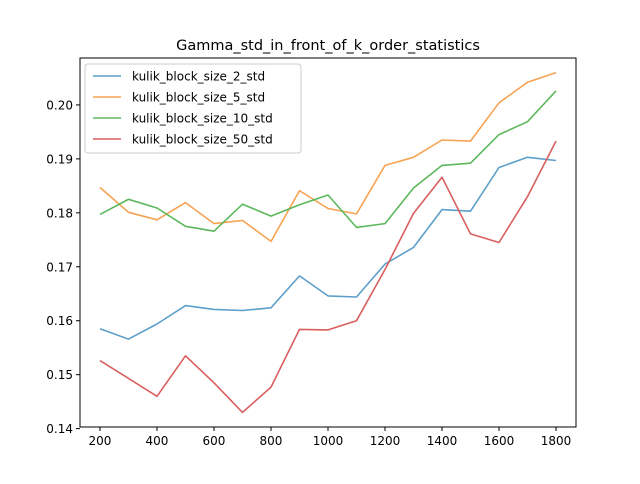 Image resolution: width=640 pixels, height=484 pixels. Describe the element at coordinates (59, 267) in the screenshot. I see `y-tick-label: 0.17` at that location.